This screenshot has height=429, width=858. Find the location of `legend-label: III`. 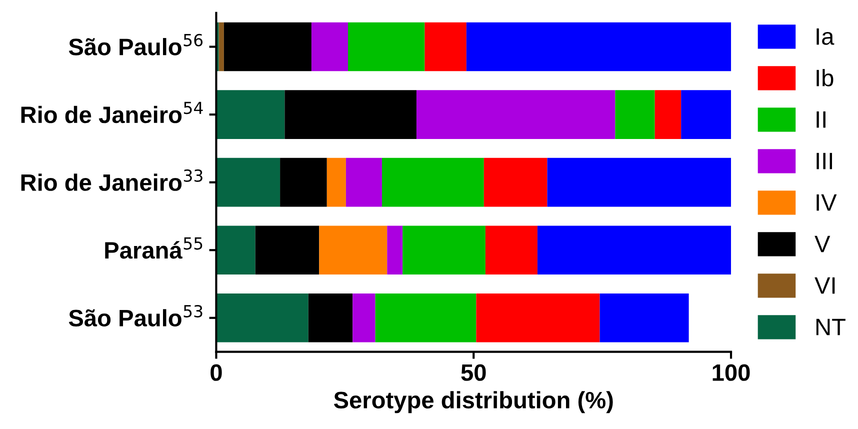

legend-label: III is located at coordinates (824, 161).